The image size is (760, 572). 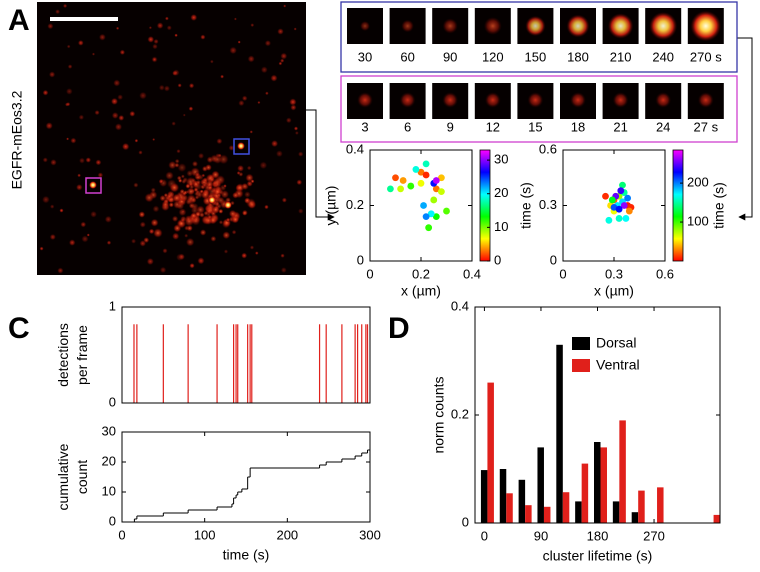 I want to click on colorbar-label: time (s), so click(x=719, y=205).